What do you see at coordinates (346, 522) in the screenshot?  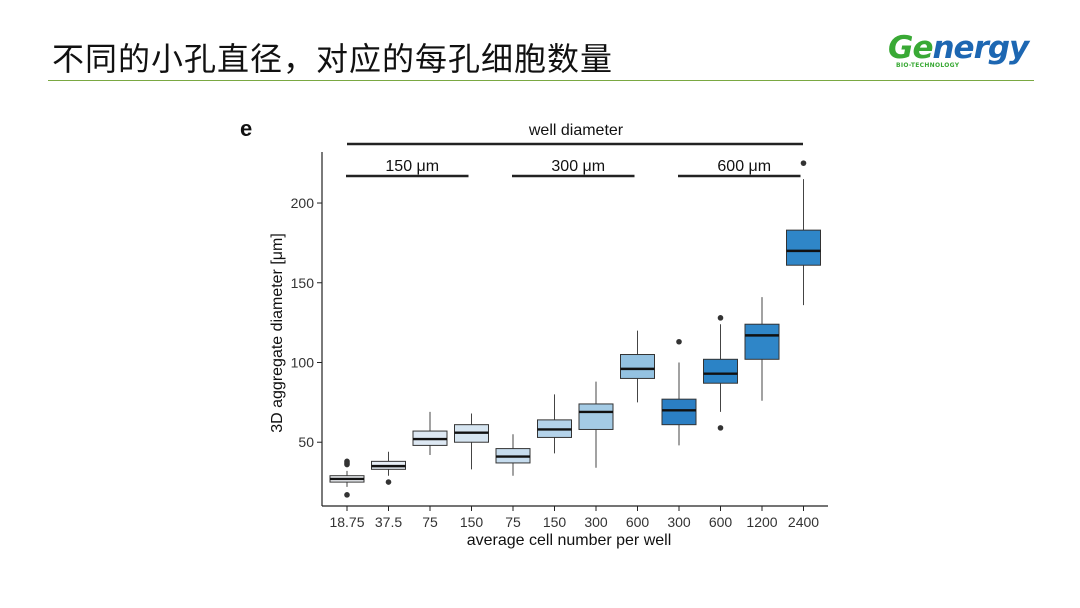 I see `x-tick-label: 18.75` at bounding box center [346, 522].